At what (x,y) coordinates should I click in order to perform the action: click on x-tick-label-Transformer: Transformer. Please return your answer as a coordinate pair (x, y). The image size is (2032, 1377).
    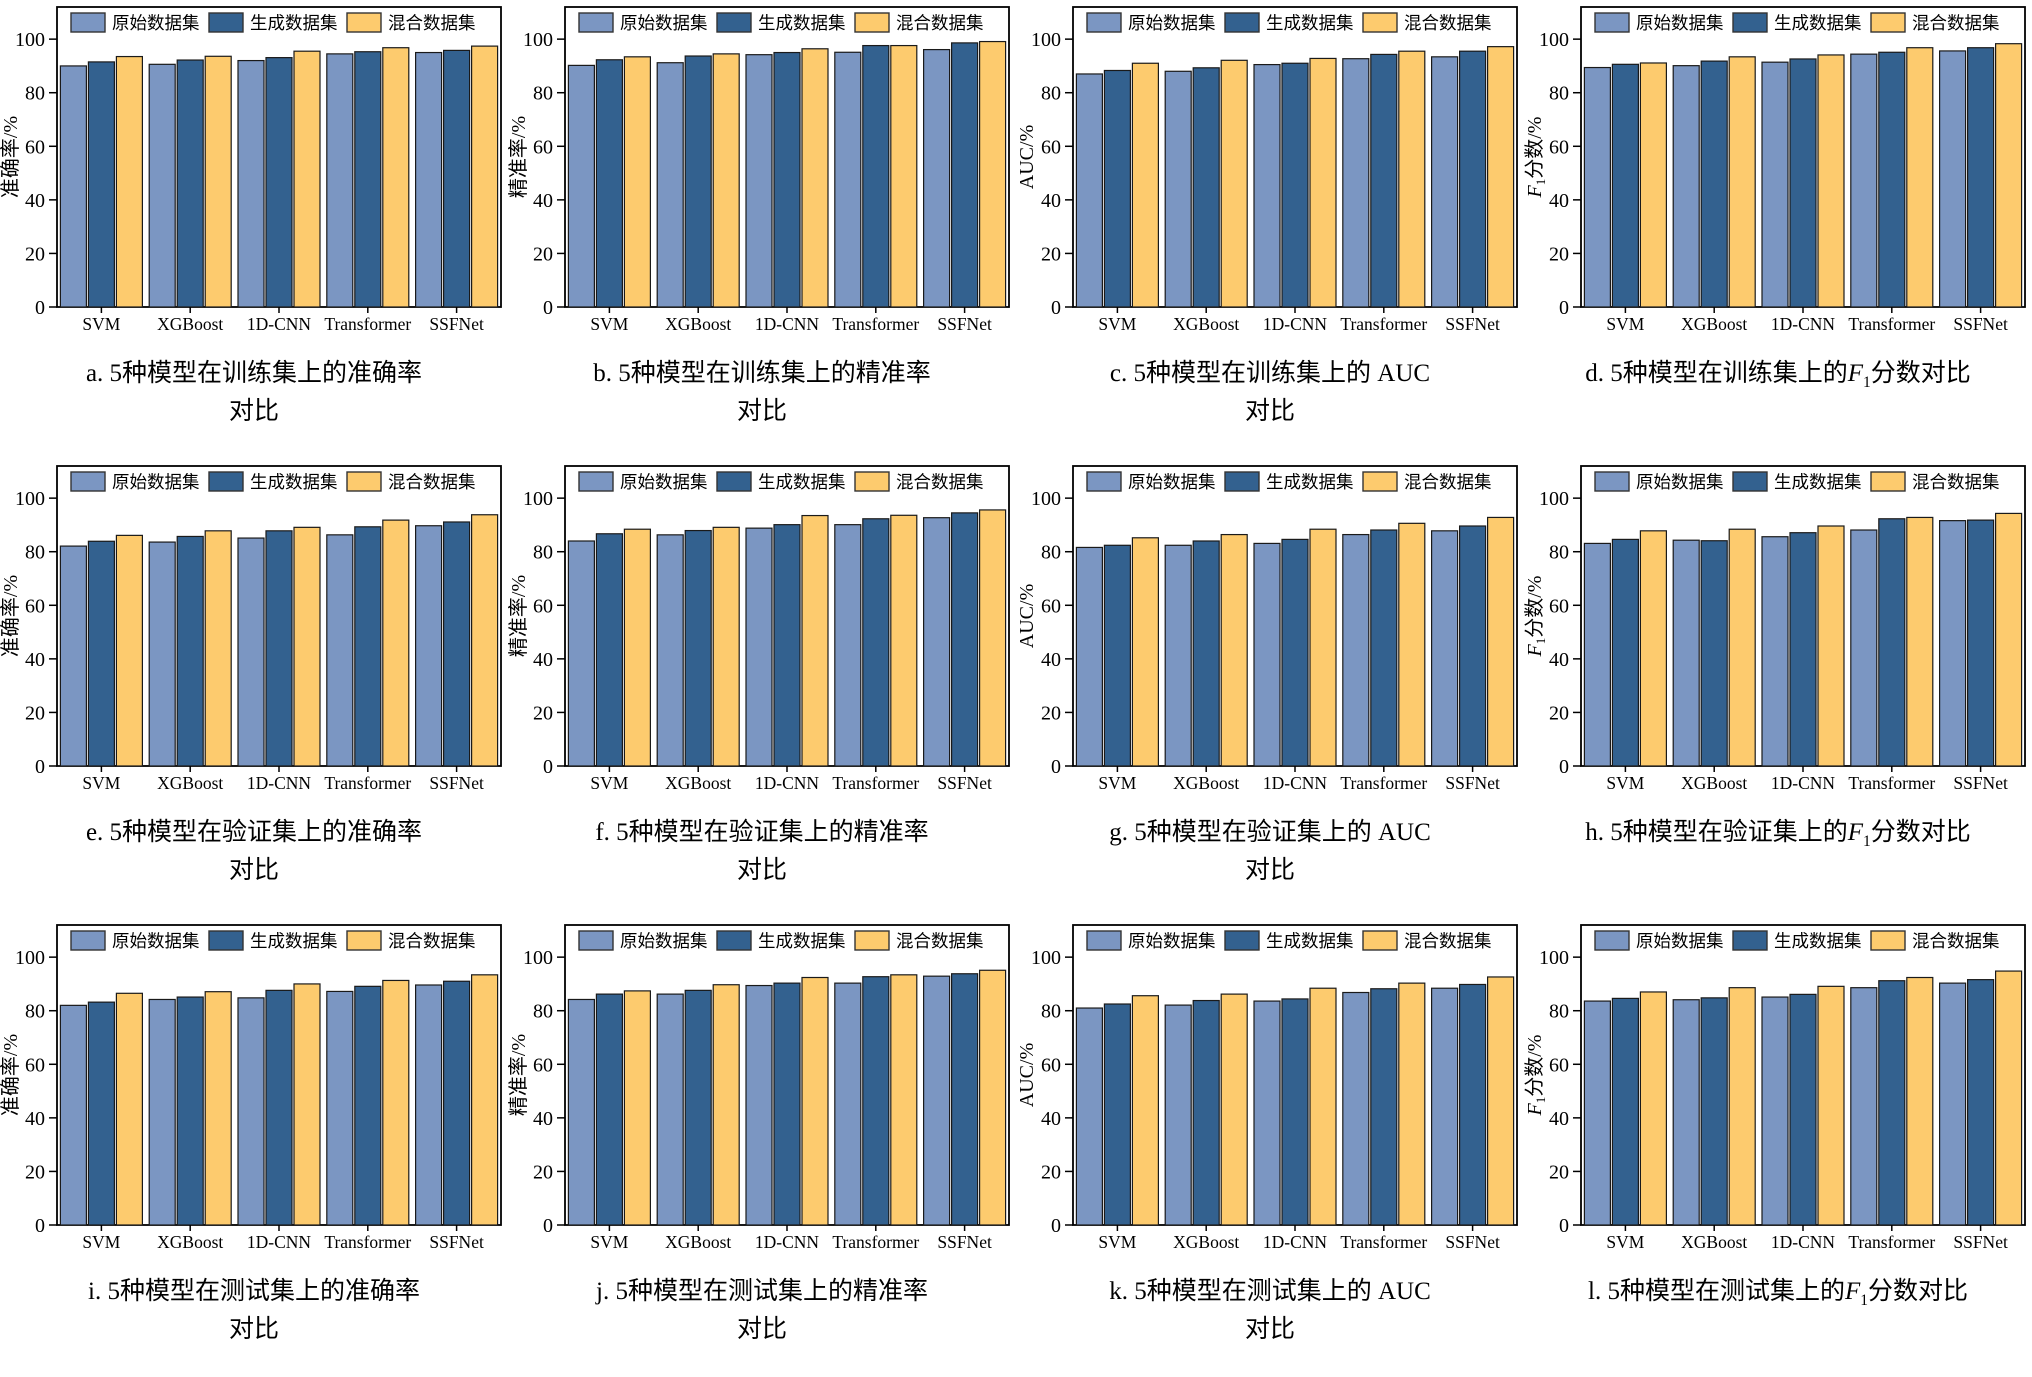
    Looking at the image, I should click on (875, 1242).